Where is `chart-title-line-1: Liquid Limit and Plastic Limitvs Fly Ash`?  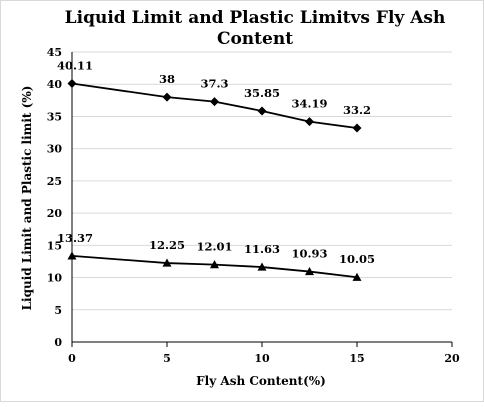
chart-title-line-1: Liquid Limit and Plastic Limitvs Fly Ash is located at coordinates (255, 18).